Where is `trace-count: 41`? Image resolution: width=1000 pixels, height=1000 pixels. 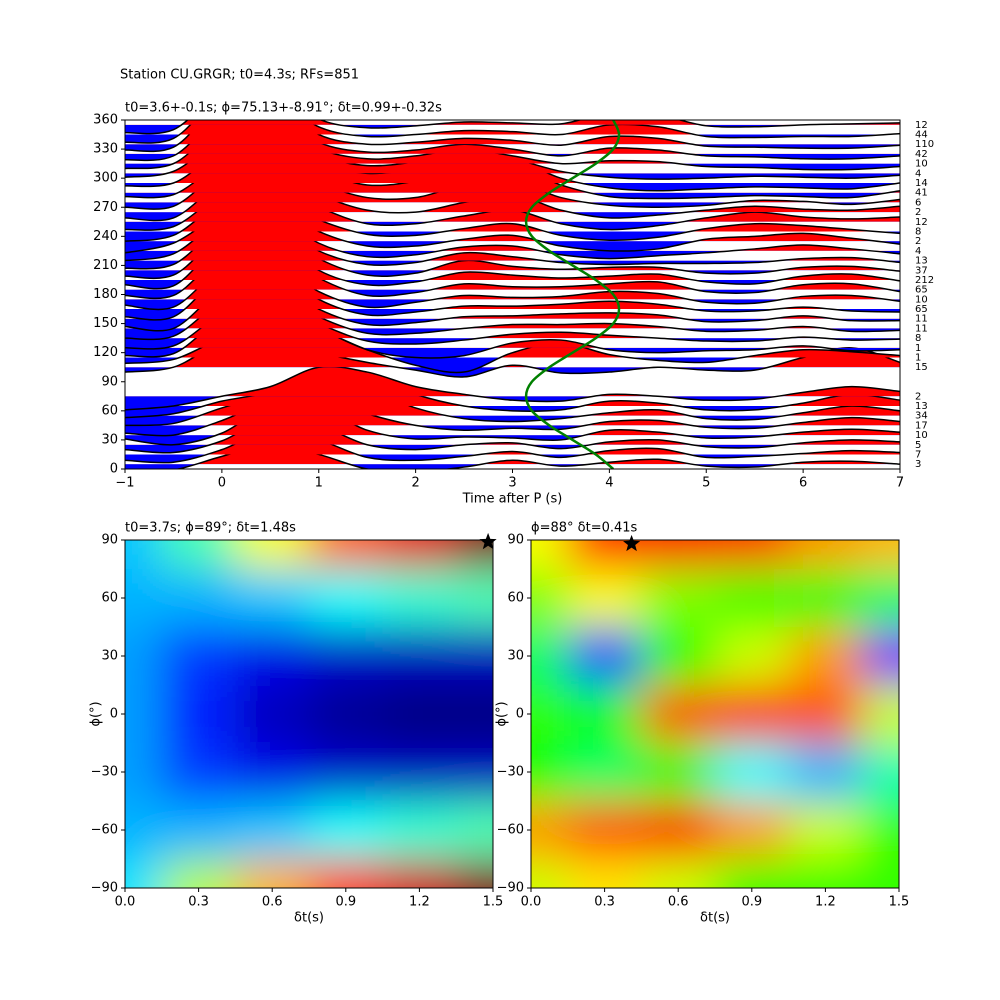 trace-count: 41 is located at coordinates (921, 193).